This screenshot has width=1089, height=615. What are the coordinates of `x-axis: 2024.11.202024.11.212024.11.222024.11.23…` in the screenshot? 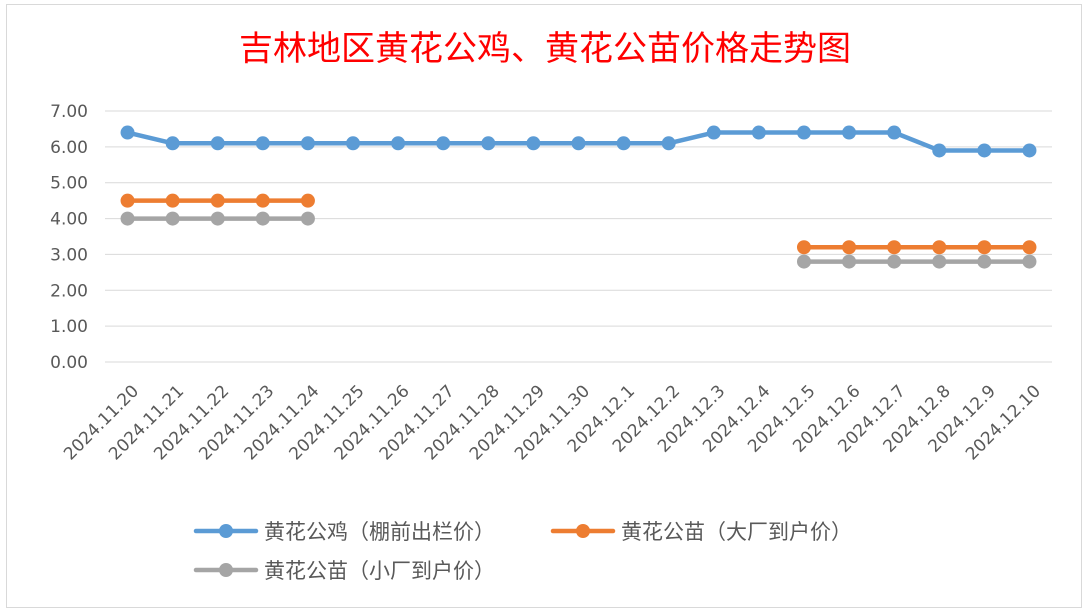 It's located at (552, 422).